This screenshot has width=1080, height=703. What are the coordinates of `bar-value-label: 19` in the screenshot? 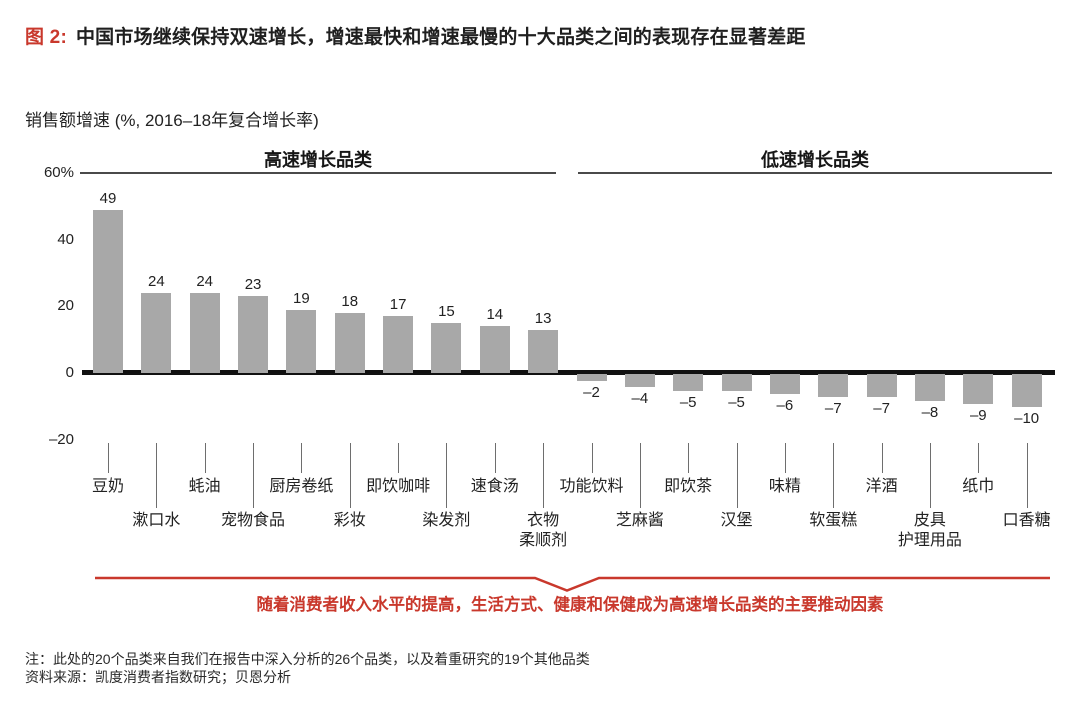 It's located at (301, 298).